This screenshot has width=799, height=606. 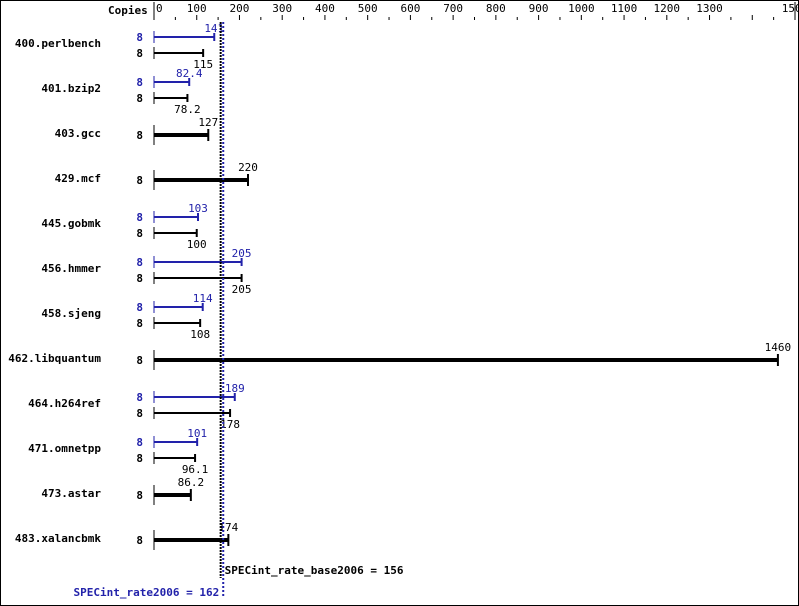 What do you see at coordinates (147, 592) in the screenshot?
I see `peak-reference-label: SPECint_rate2006 = 162` at bounding box center [147, 592].